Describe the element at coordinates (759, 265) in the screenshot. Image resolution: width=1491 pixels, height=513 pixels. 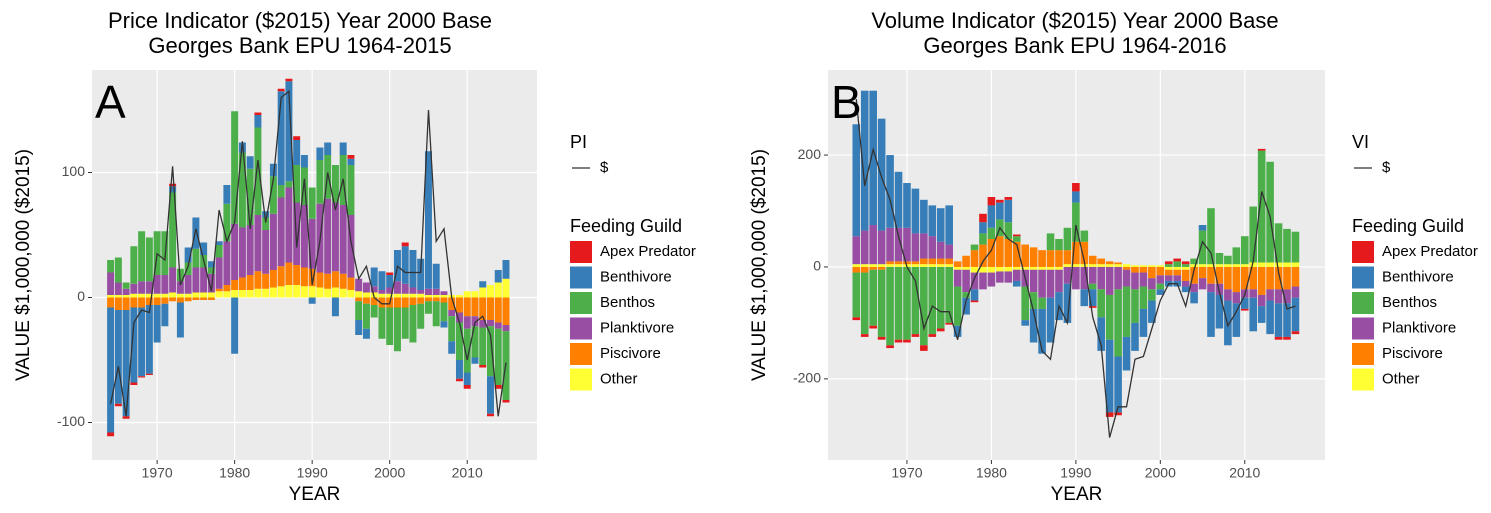
I see `y-axis-label: VALUE $1,000,000 ($2015)` at that location.